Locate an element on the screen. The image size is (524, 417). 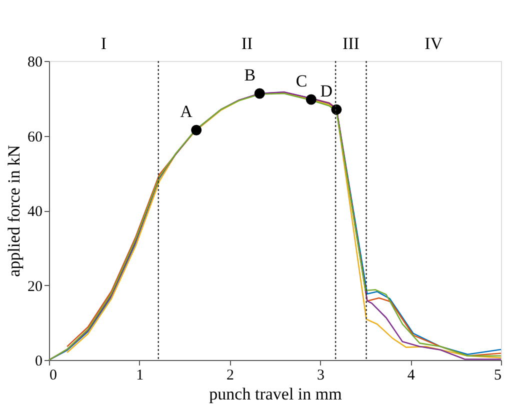
text: I is located at coordinates (103, 43).